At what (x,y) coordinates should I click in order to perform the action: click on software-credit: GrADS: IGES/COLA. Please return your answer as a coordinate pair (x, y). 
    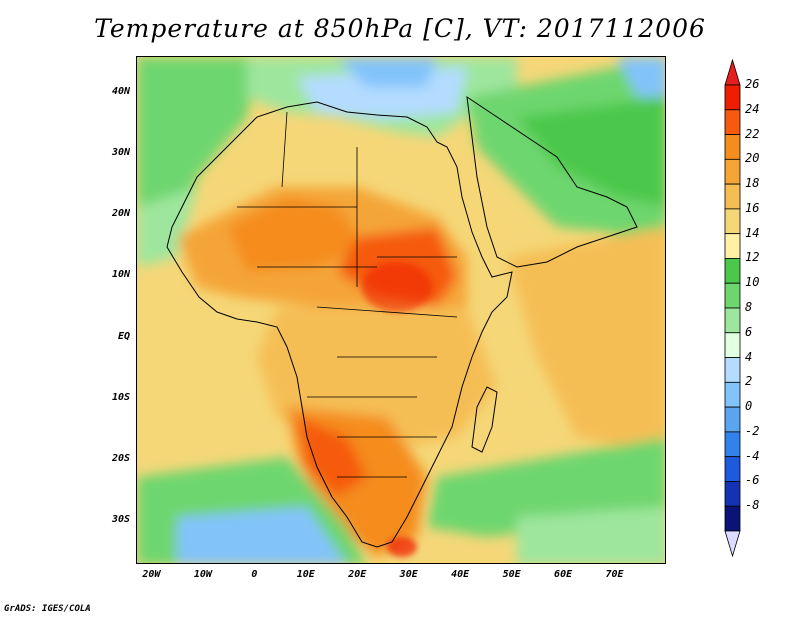
    Looking at the image, I should click on (47, 609).